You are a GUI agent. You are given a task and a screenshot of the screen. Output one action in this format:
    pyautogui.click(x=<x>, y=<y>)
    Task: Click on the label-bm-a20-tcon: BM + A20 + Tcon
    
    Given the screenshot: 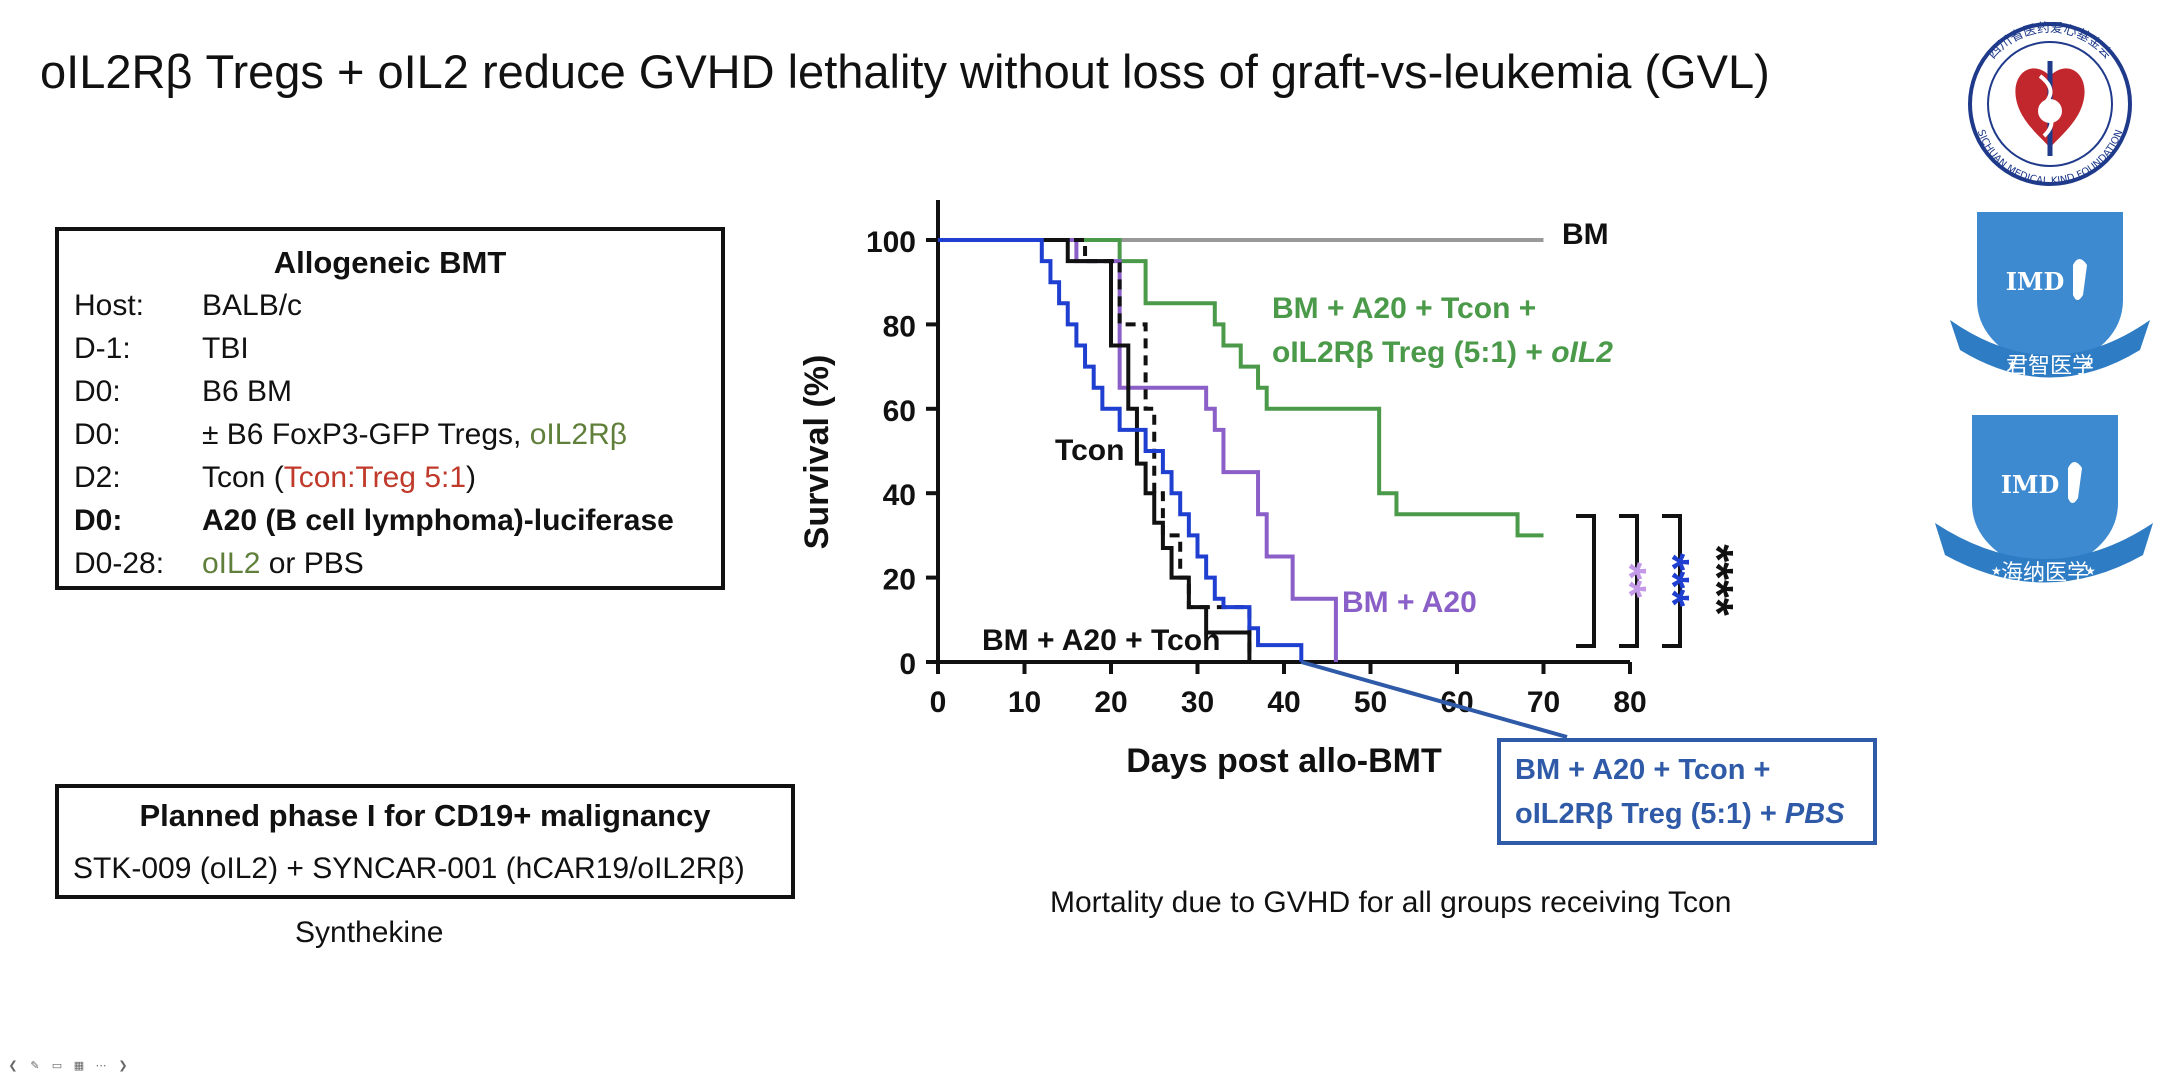 What is the action you would take?
    pyautogui.click(x=1101, y=640)
    